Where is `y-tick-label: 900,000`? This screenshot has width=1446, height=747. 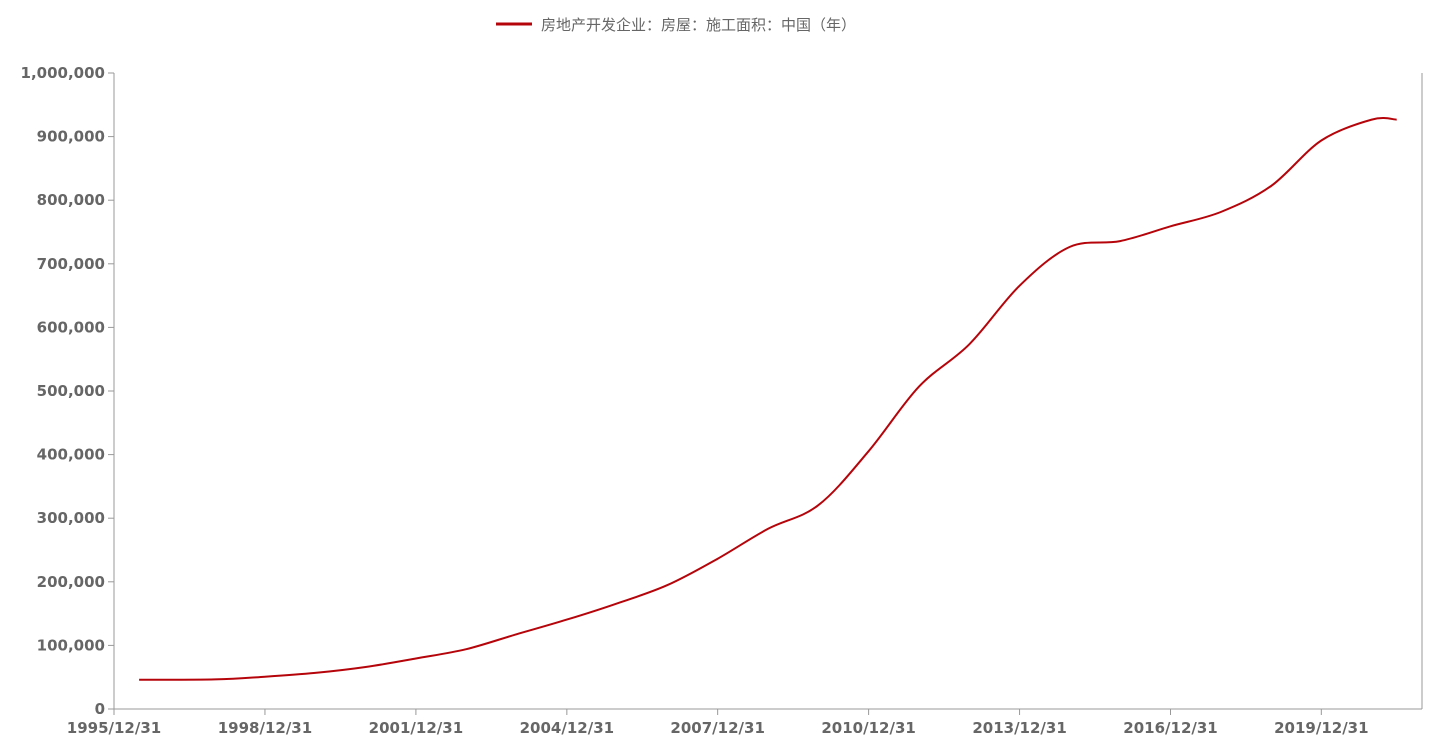
y-tick-label: 900,000 is located at coordinates (71, 137).